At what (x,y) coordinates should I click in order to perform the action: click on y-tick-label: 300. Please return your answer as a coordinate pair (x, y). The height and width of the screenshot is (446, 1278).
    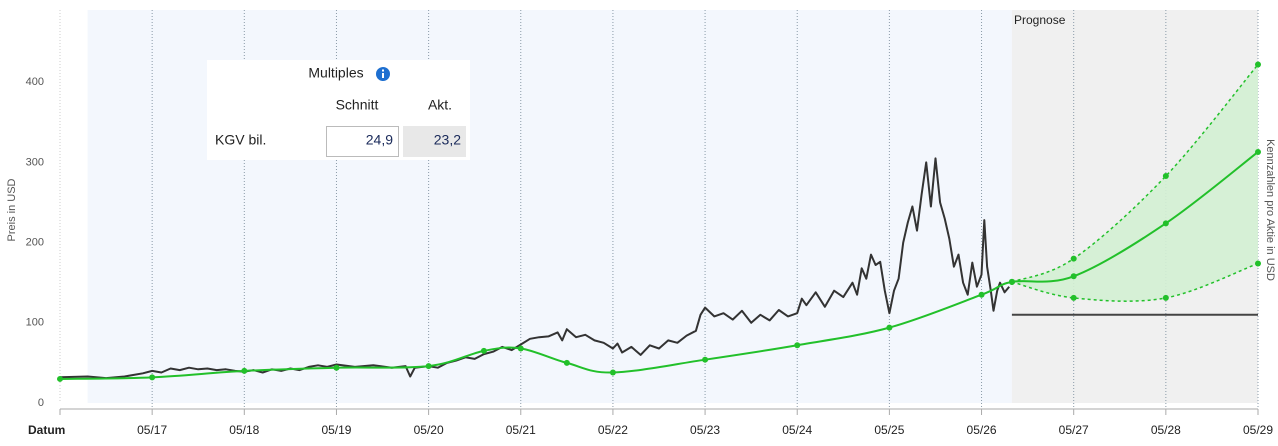
    Looking at the image, I should click on (35, 162).